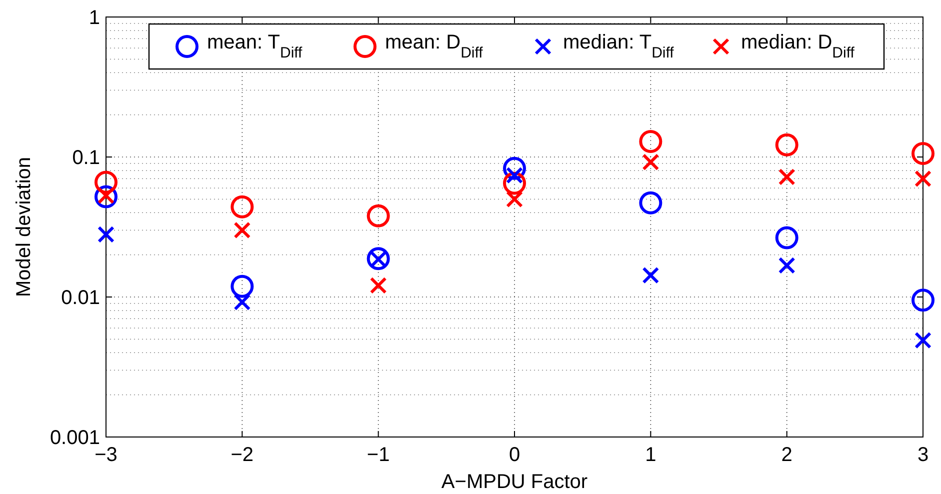 The width and height of the screenshot is (941, 494). I want to click on x-tick-label: 0, so click(514, 455).